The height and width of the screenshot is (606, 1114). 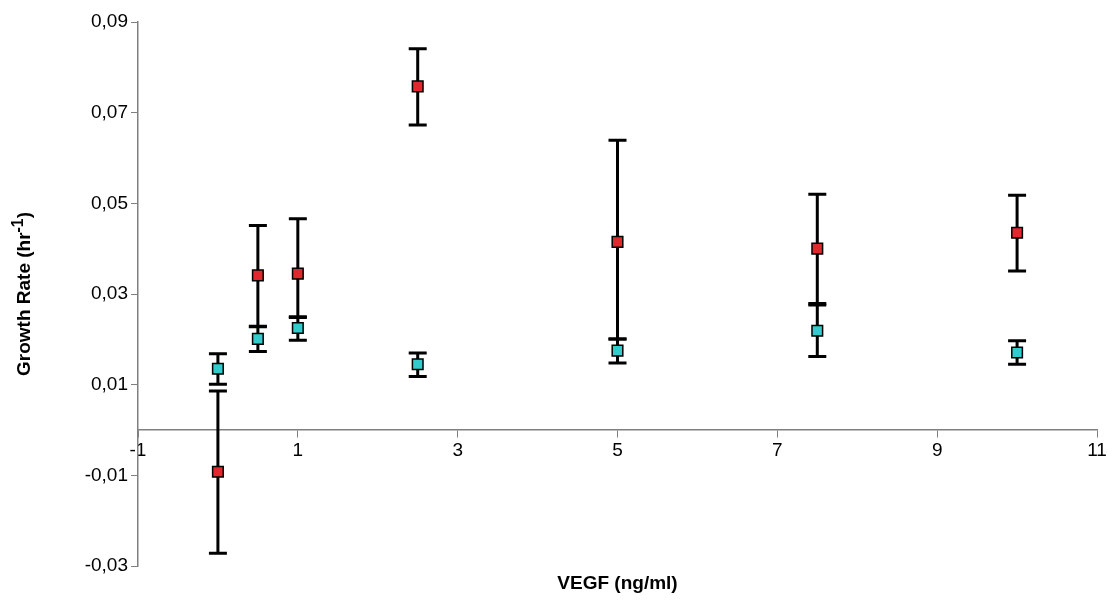 What do you see at coordinates (109, 21) in the screenshot?
I see `y-tick-label: 0,09` at bounding box center [109, 21].